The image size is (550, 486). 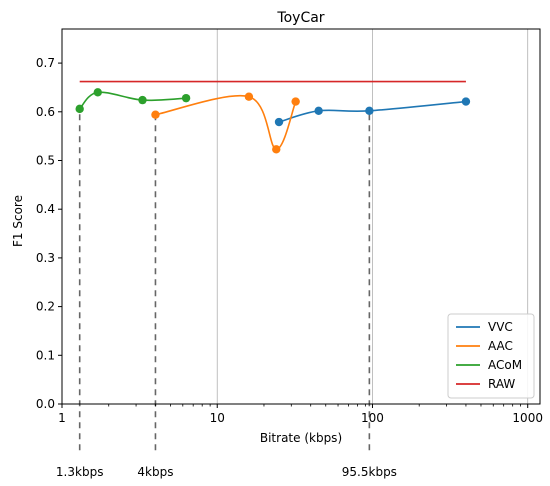 I want to click on y-axis-label: F1 Score, so click(x=18, y=221).